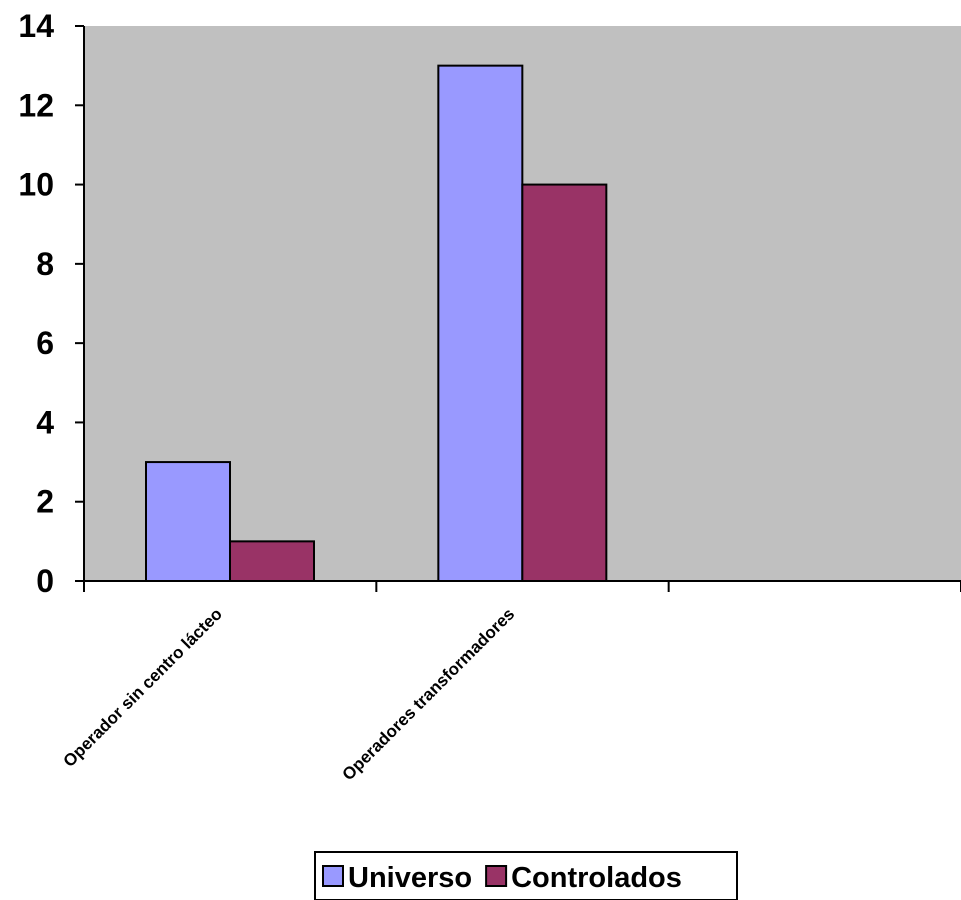 Image resolution: width=961 pixels, height=900 pixels. Describe the element at coordinates (143, 687) in the screenshot. I see `x-category-label: Operador sin centro lácteo` at that location.